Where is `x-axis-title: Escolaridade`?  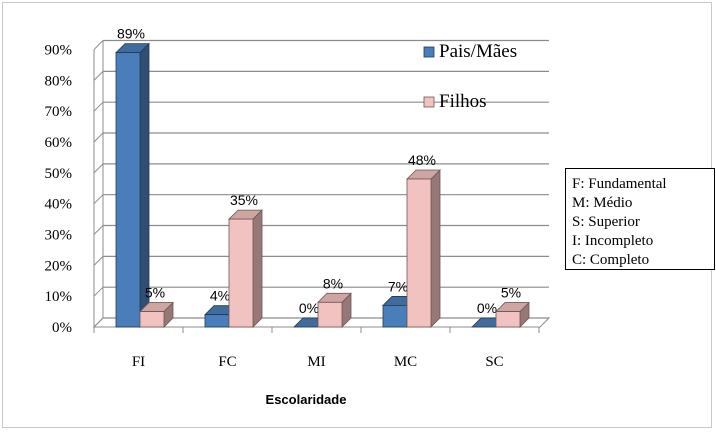
x-axis-title: Escolaridade is located at coordinates (306, 399).